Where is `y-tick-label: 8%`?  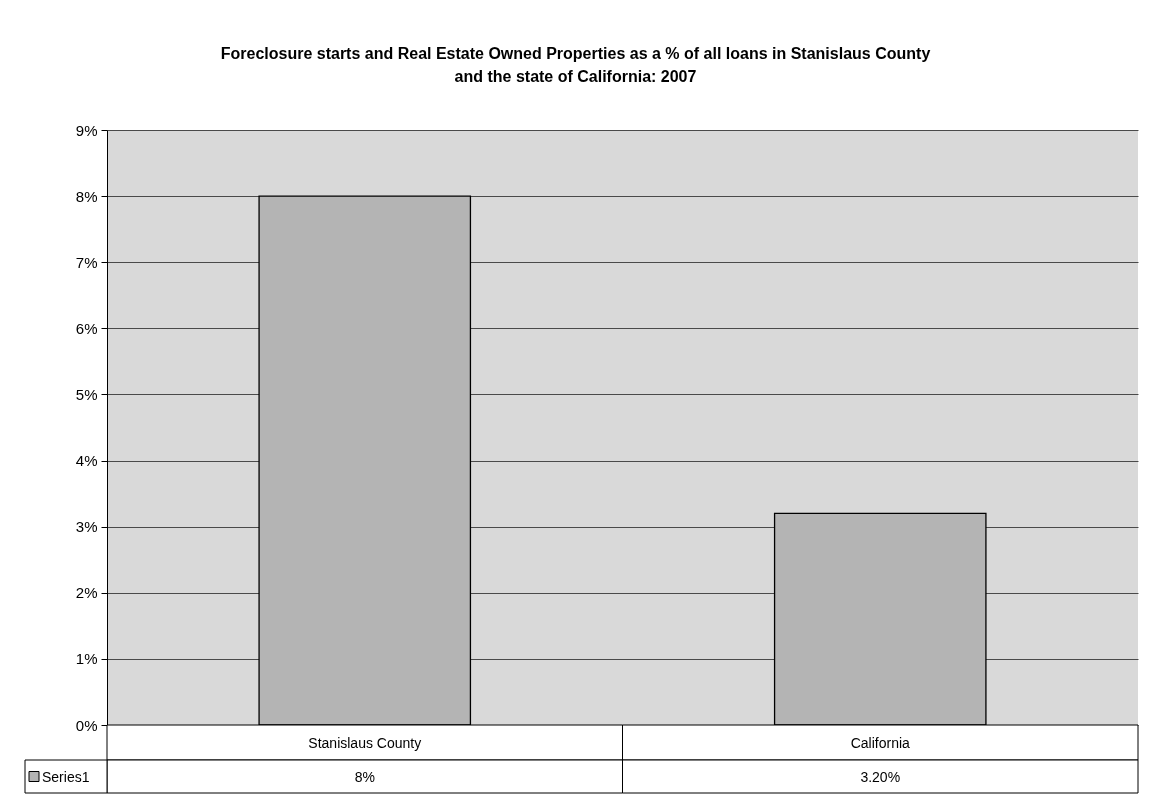
y-tick-label: 8% is located at coordinates (86, 196).